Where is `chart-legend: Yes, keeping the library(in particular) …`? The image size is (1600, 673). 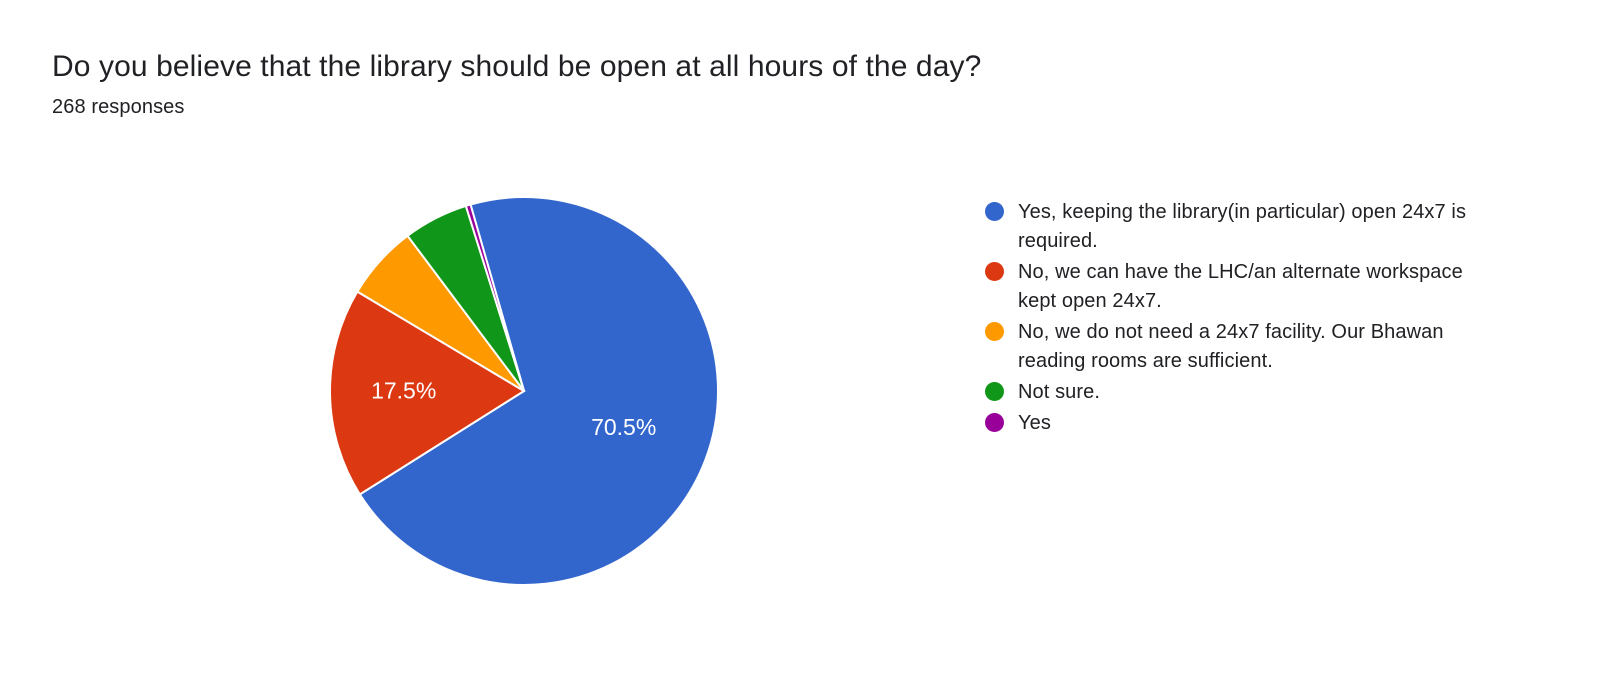 chart-legend: Yes, keeping the library(in particular) … is located at coordinates (1255, 319).